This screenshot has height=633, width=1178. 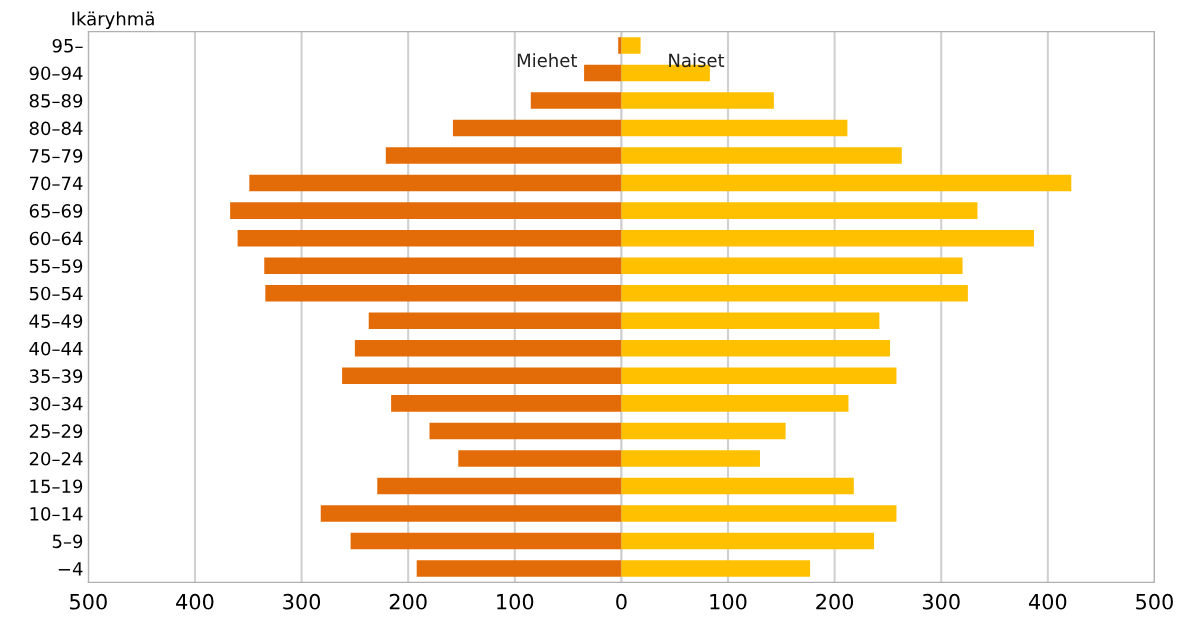 What do you see at coordinates (56, 486) in the screenshot?
I see `y-tick-label: 15–19` at bounding box center [56, 486].